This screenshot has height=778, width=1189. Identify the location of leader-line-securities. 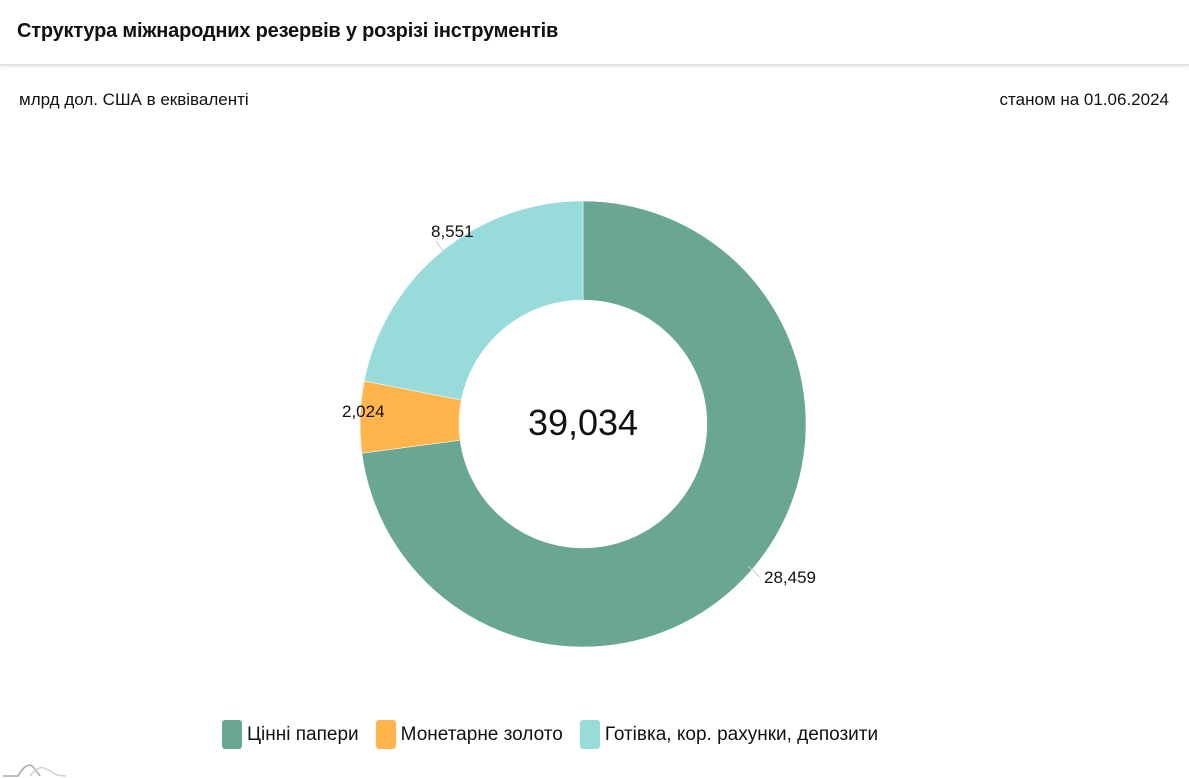
(754, 571).